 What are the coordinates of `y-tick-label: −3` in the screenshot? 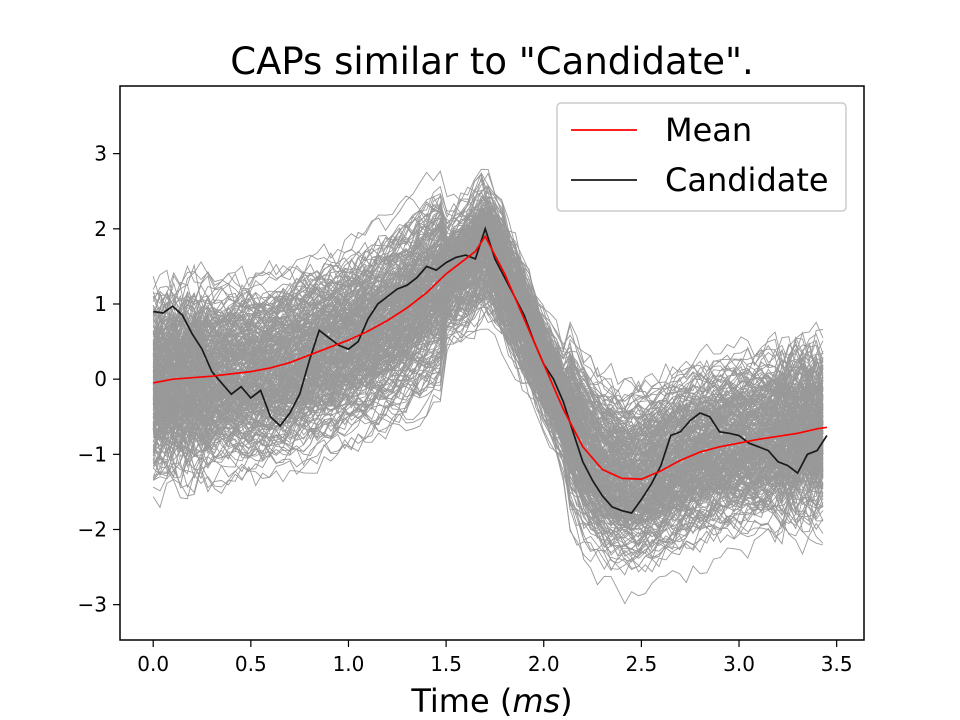 It's located at (92, 605).